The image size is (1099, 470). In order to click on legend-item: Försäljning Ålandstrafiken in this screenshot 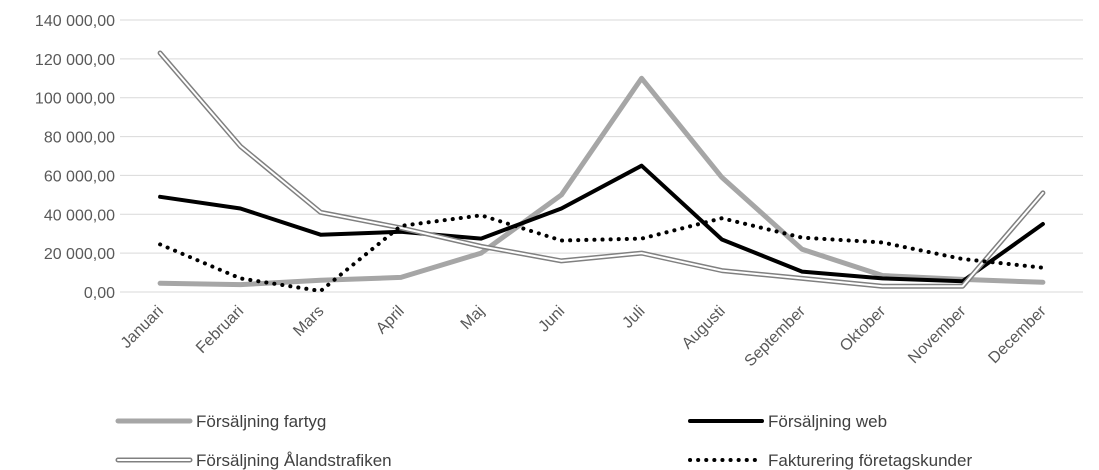, I will do `click(253, 460)`.